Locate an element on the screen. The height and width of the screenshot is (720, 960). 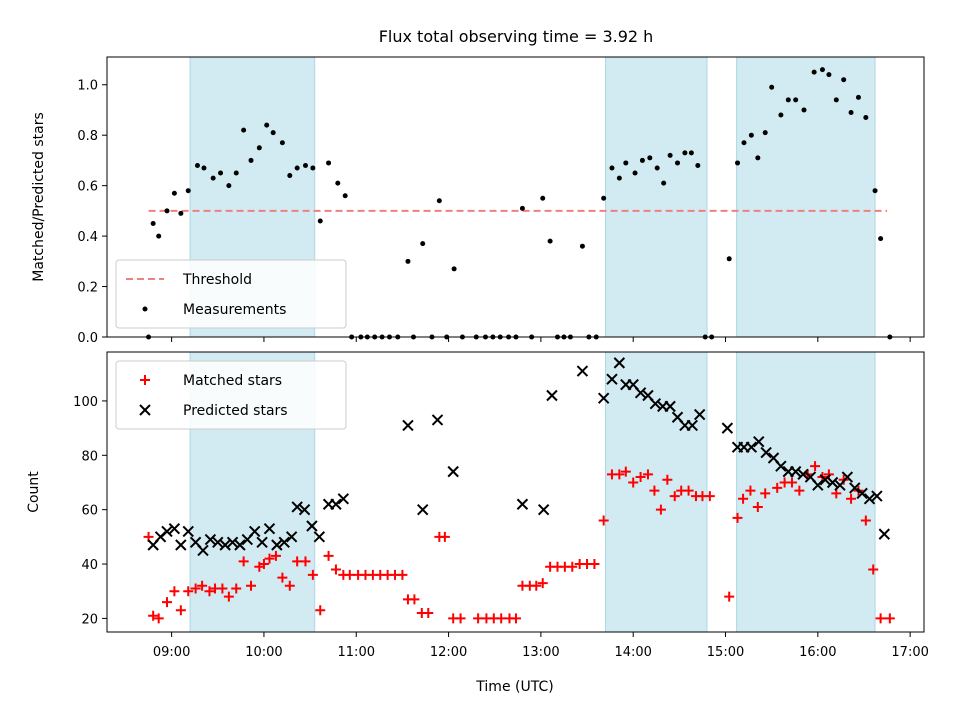
y-axis-label: Matched/Predicted stars is located at coordinates (39, 197).